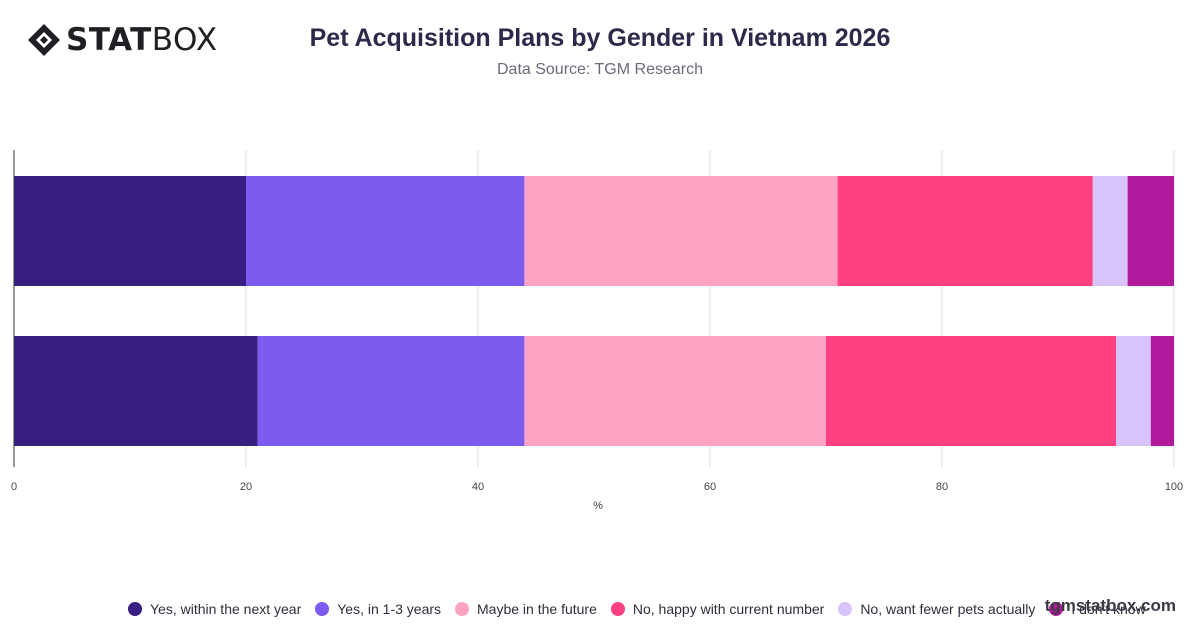  I want to click on x-tick-label-80: 80, so click(942, 487).